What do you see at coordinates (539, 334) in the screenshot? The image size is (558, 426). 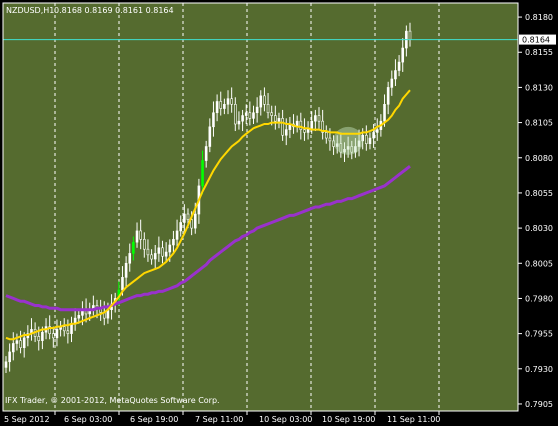 I see `y-tick-label: 0.7955` at bounding box center [539, 334].